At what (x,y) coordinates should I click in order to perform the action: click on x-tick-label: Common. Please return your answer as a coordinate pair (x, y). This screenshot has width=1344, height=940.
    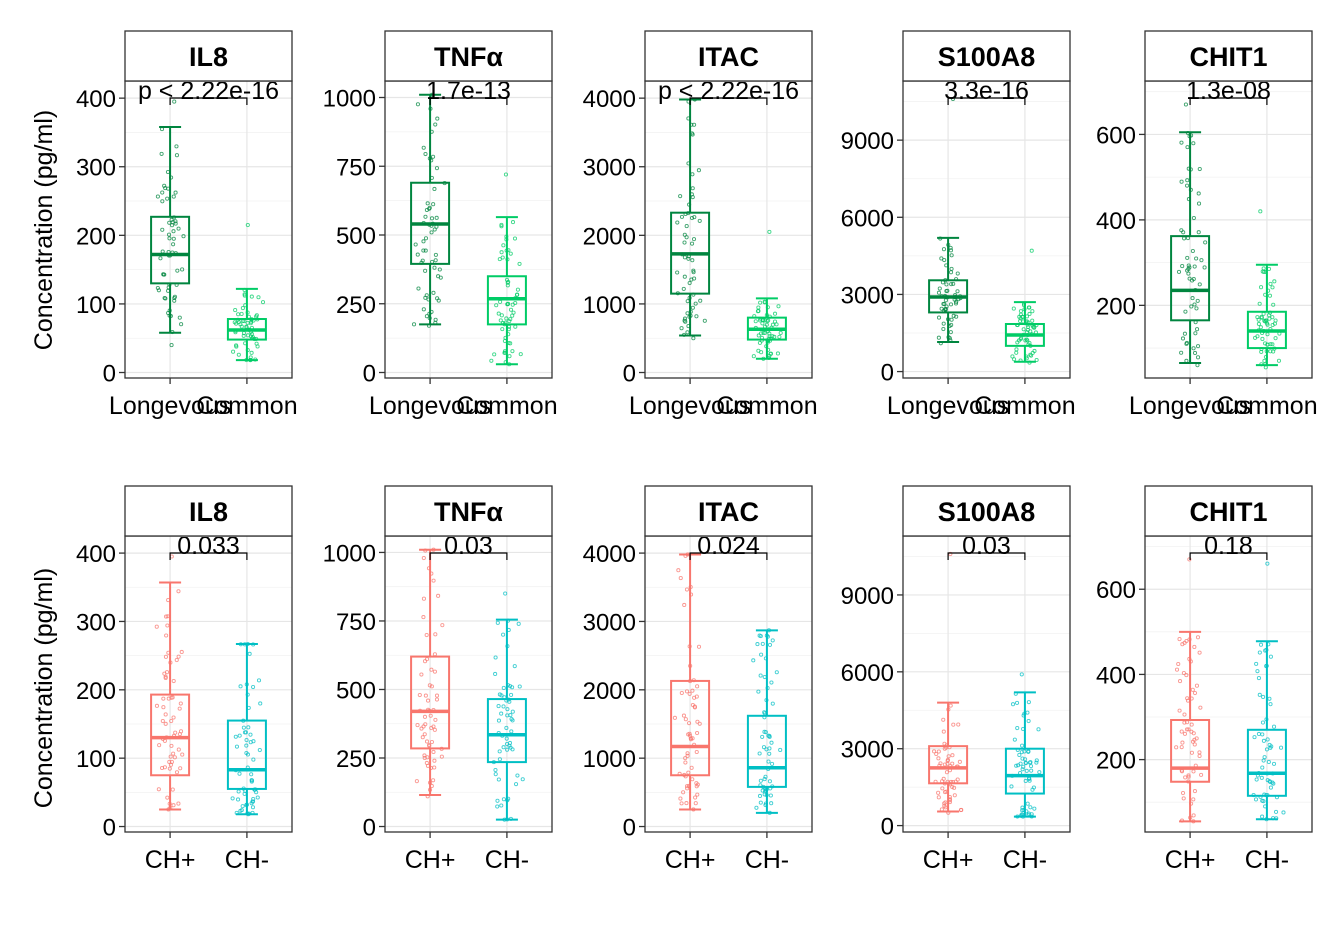
    Looking at the image, I should click on (506, 406).